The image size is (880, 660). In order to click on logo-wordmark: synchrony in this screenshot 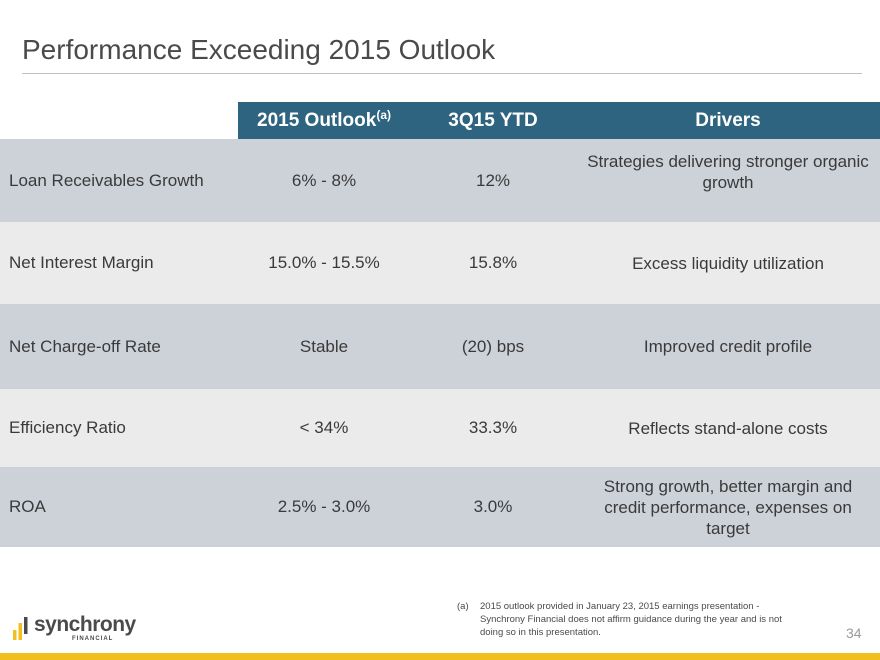, I will do `click(85, 624)`.